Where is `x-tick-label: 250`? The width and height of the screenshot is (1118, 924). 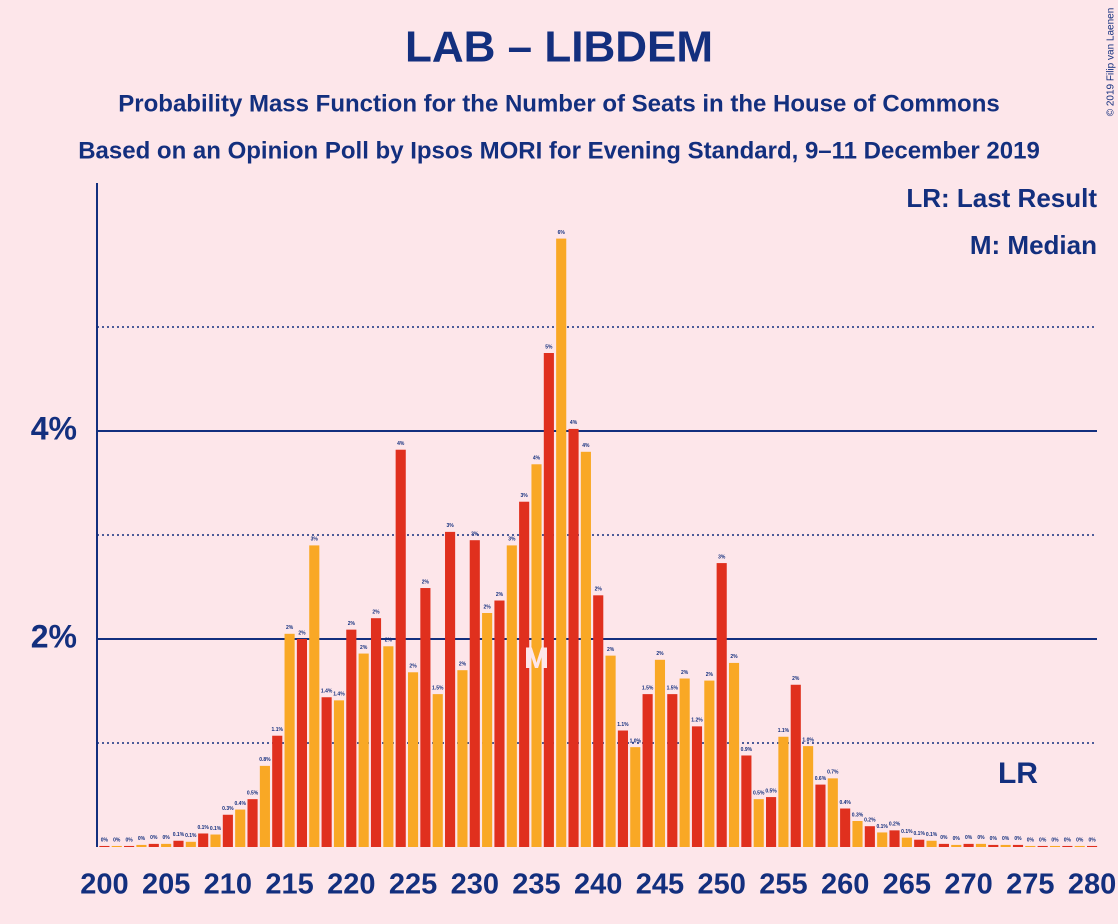 x-tick-label: 250 is located at coordinates (721, 885).